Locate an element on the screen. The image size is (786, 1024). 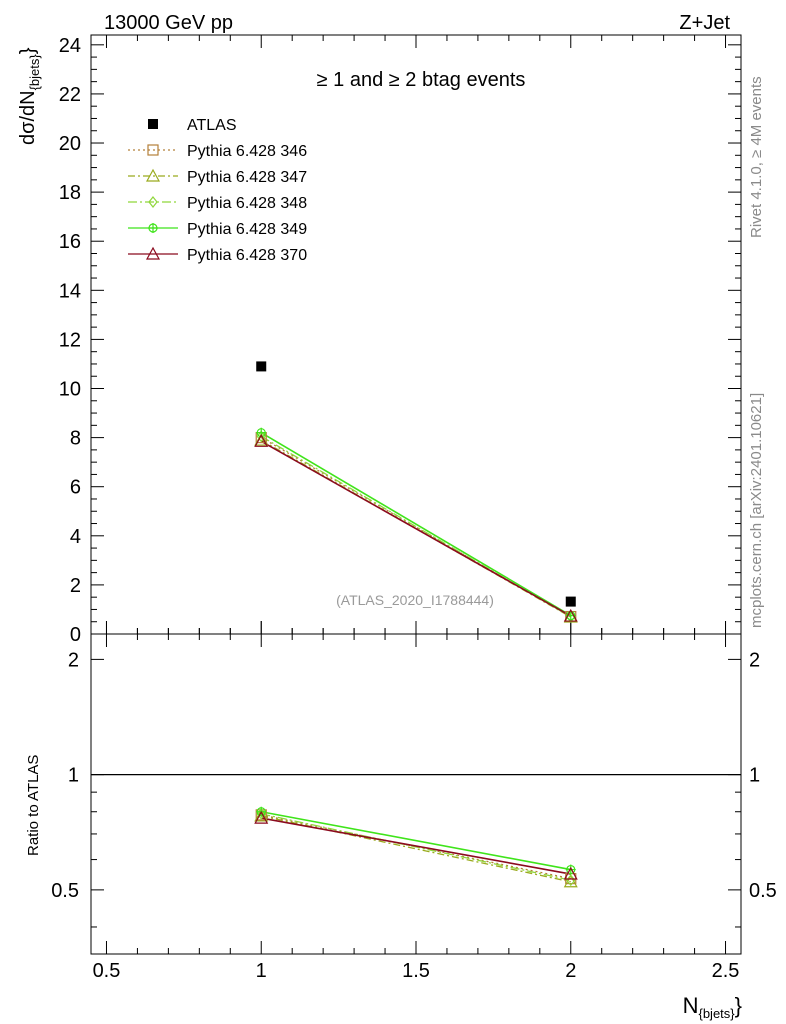
y-tick-label: 2 is located at coordinates (75, 586).